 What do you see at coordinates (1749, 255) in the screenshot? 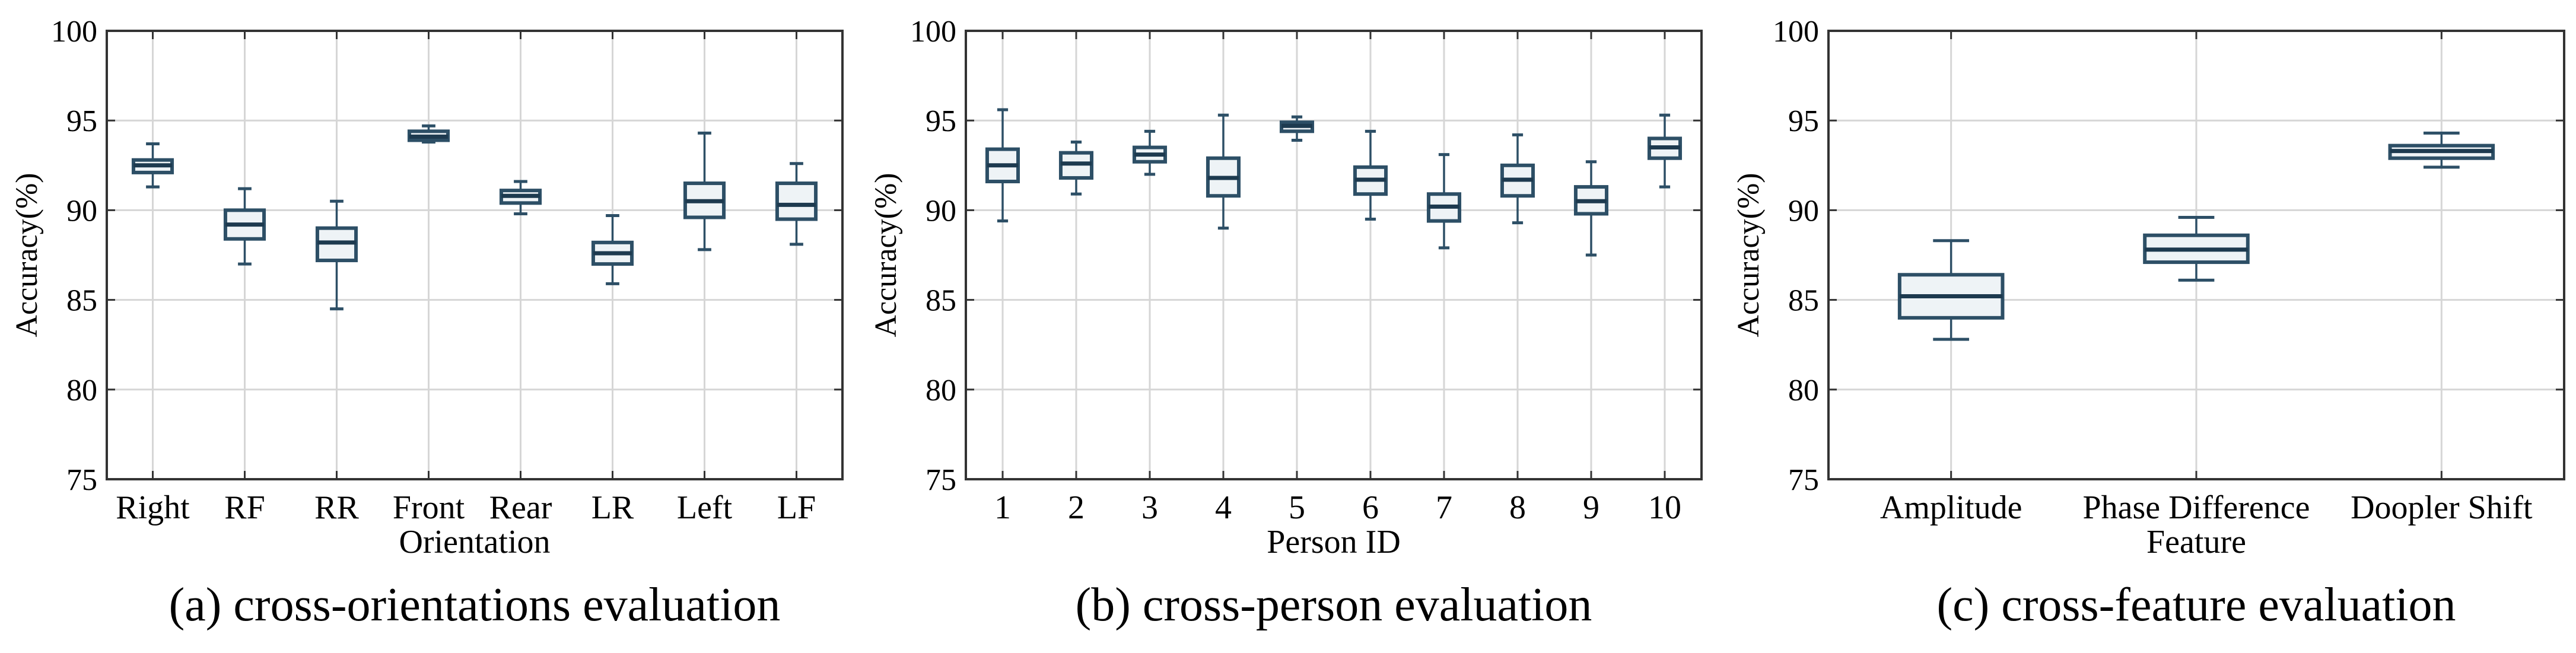
I see `panel-c-y-axis-label: Accuracy(%)` at bounding box center [1749, 255].